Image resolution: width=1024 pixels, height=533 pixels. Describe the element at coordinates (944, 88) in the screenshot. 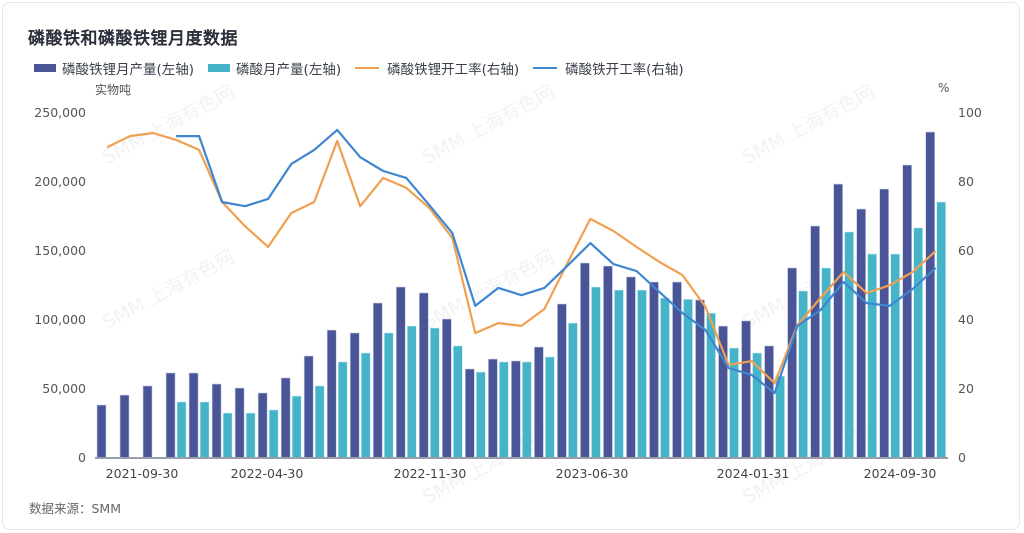

I see `right-axis-unit: %` at that location.